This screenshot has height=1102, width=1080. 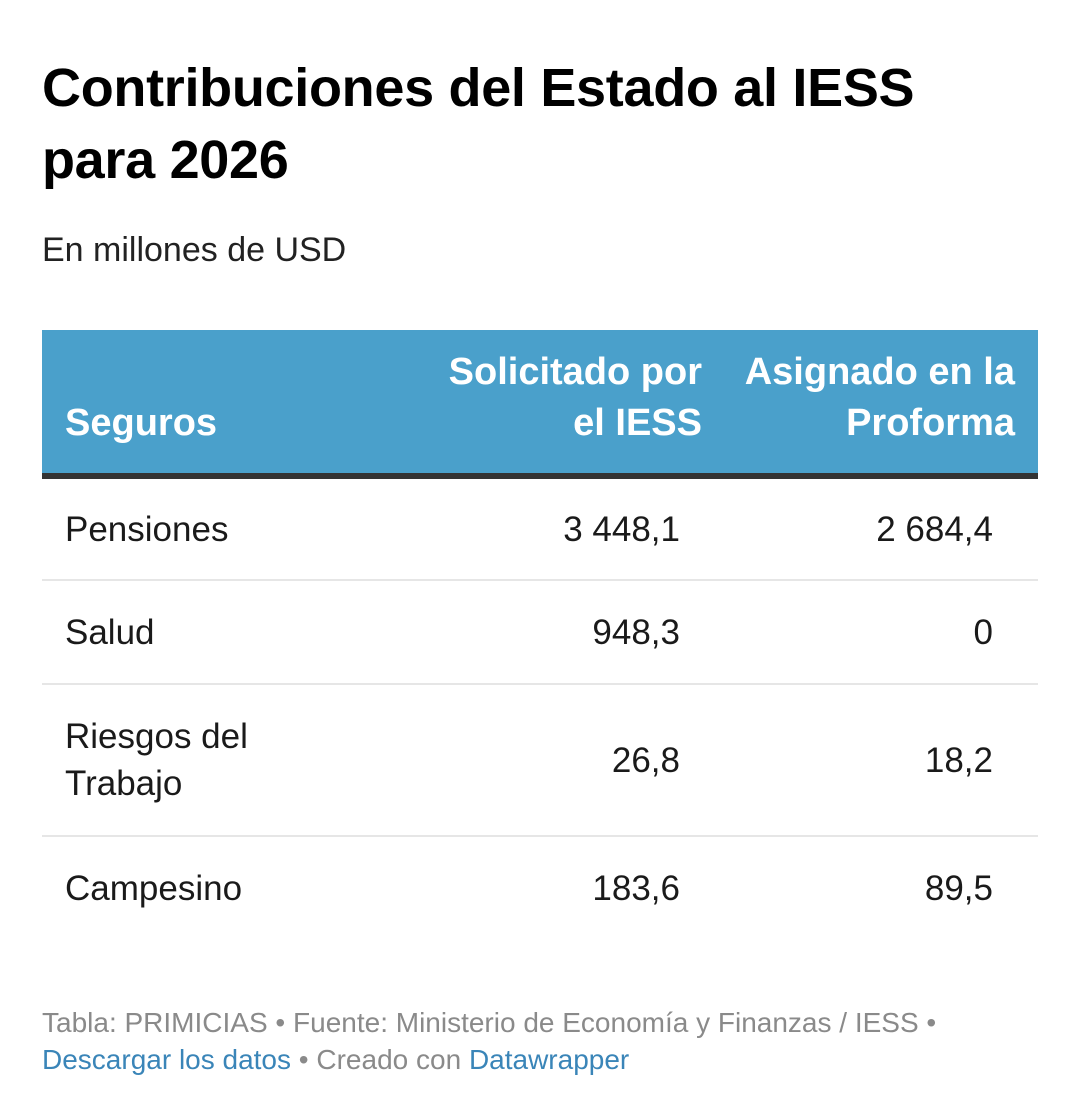 I want to click on datawrapper-link: Datawrapper, so click(x=549, y=1059).